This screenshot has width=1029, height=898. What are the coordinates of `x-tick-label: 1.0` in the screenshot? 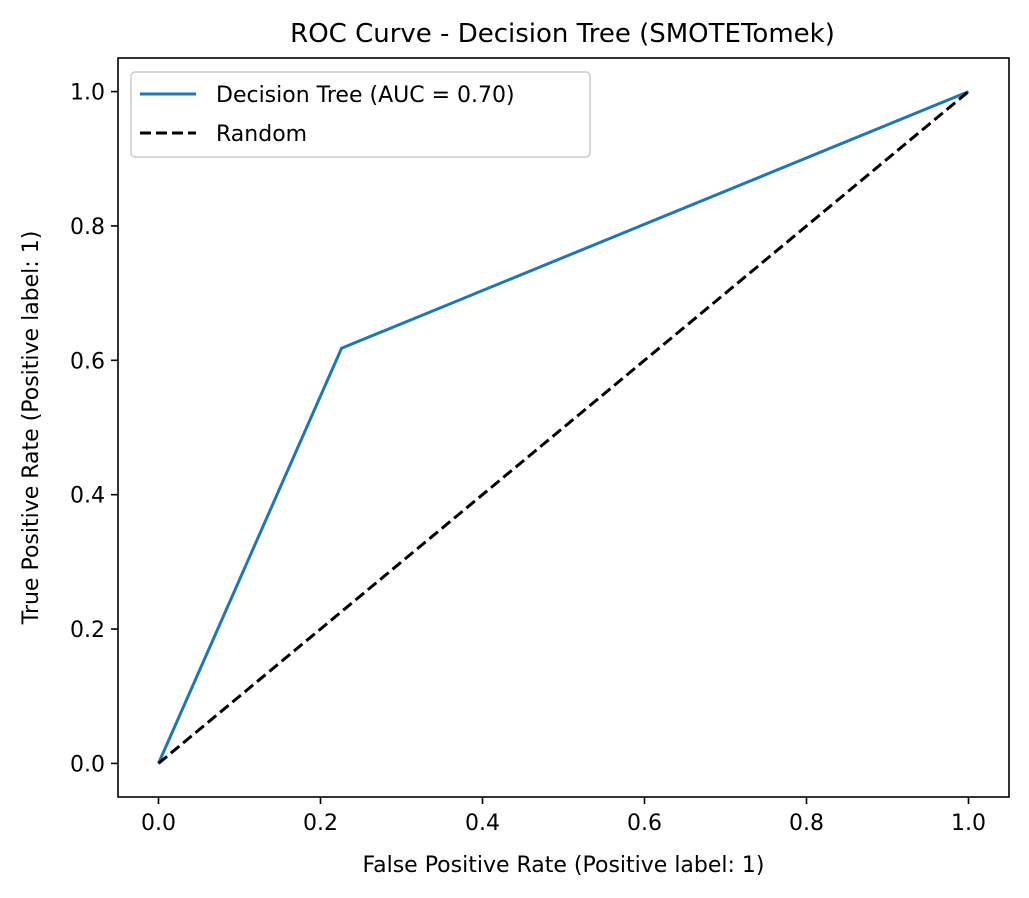 It's located at (968, 823).